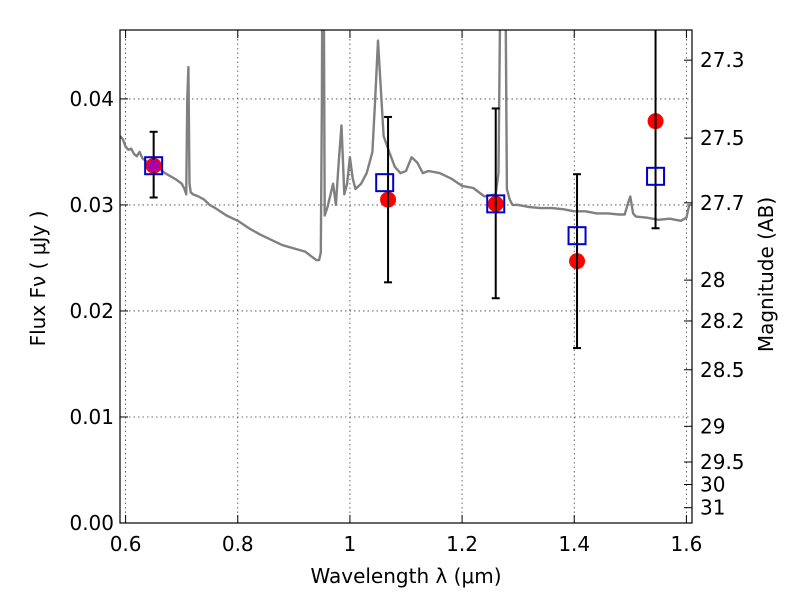 Image resolution: width=800 pixels, height=600 pixels. Describe the element at coordinates (686, 544) in the screenshot. I see `x-tick-label: 1.6` at that location.